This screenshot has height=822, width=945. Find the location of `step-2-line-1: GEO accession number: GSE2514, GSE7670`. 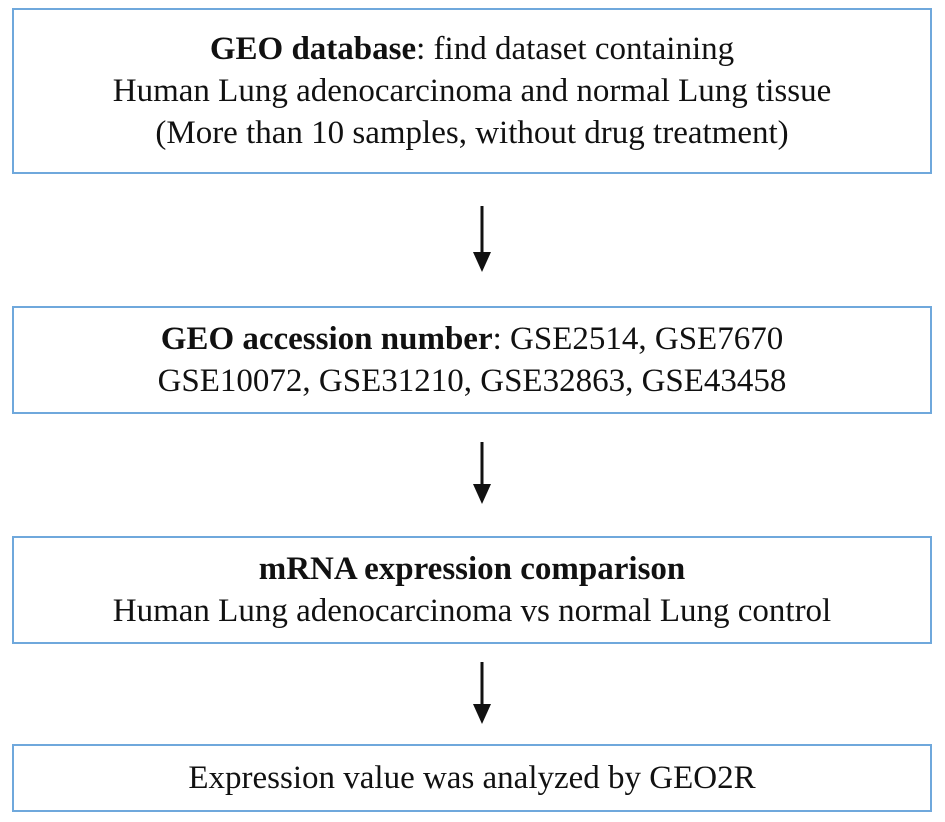

step-2-line-1: GEO accession number: GSE2514, GSE7670 is located at coordinates (472, 339).